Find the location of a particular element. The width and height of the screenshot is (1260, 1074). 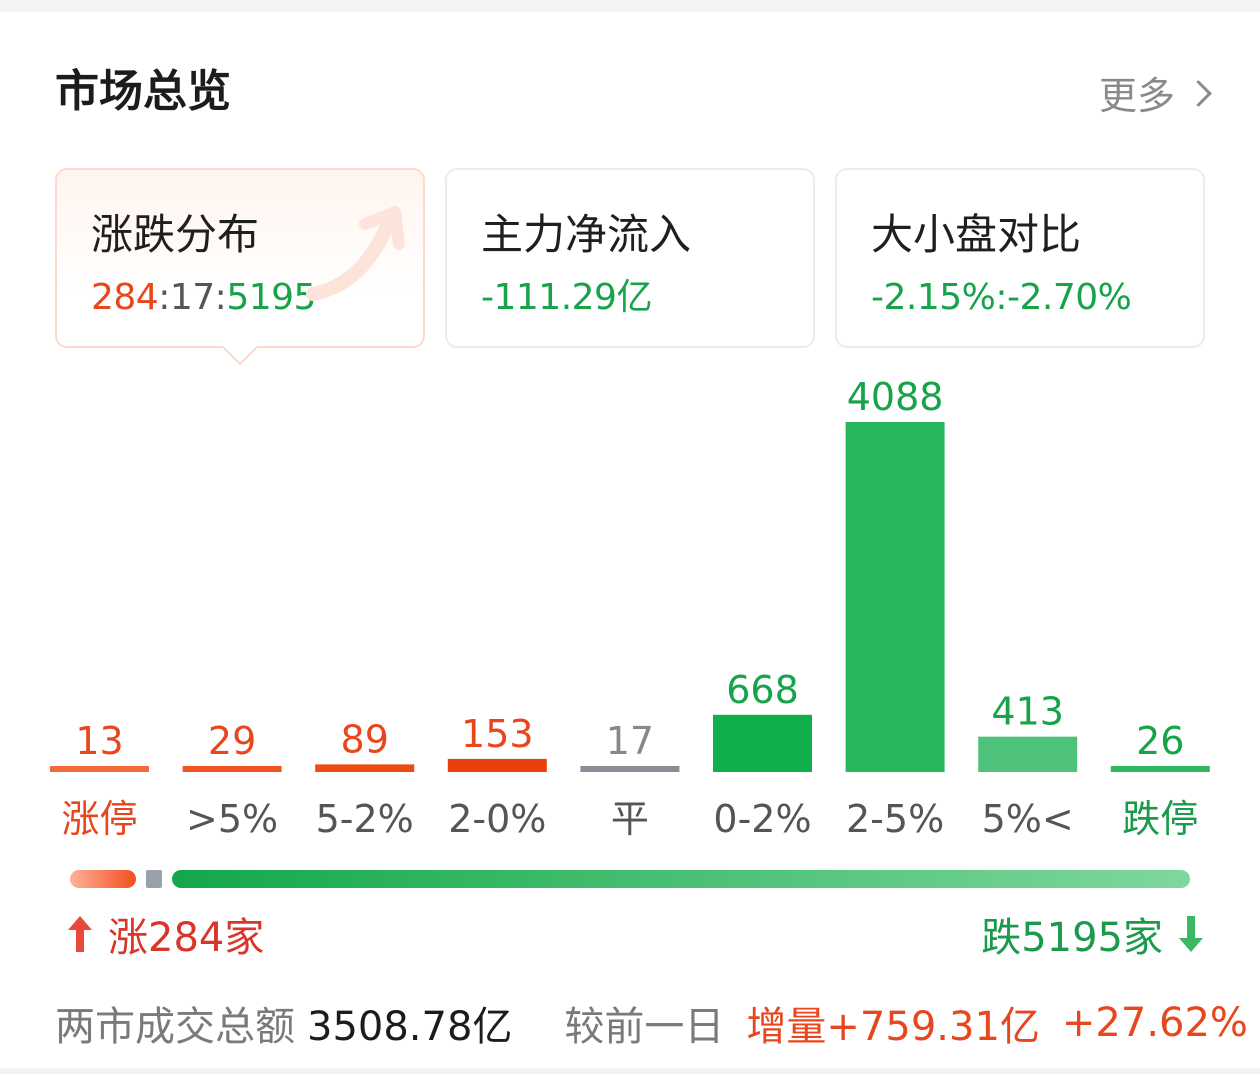

value-label-4: 17 is located at coordinates (630, 741).